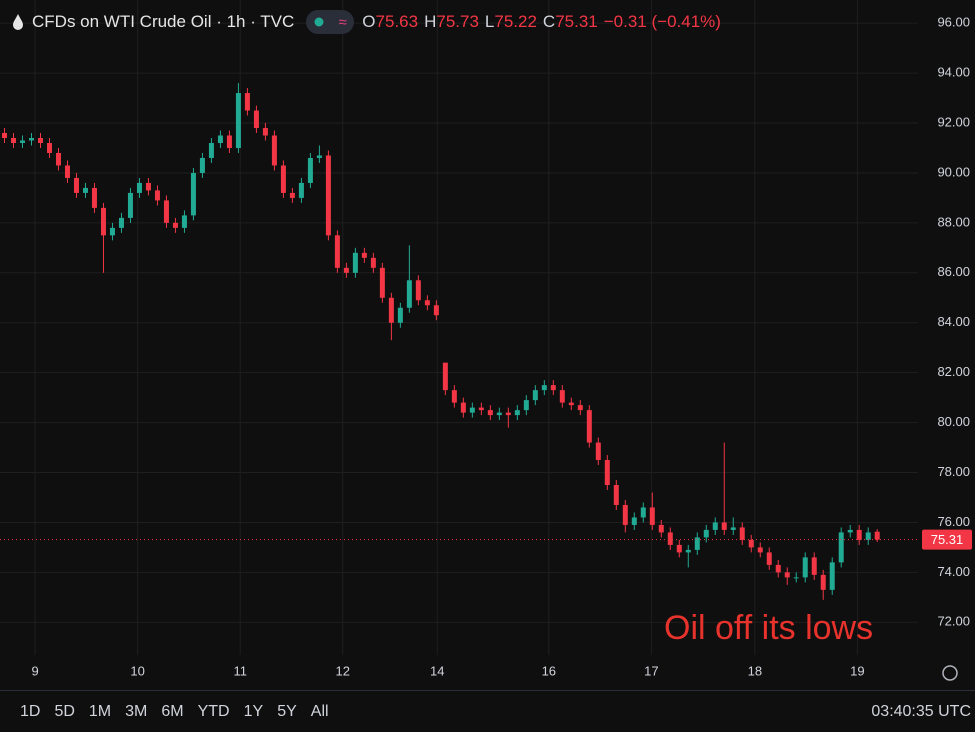 The height and width of the screenshot is (732, 975). I want to click on range-buttons: 1D 5D 1M 3M 6M YTD 1Y 5Y All, so click(174, 712).